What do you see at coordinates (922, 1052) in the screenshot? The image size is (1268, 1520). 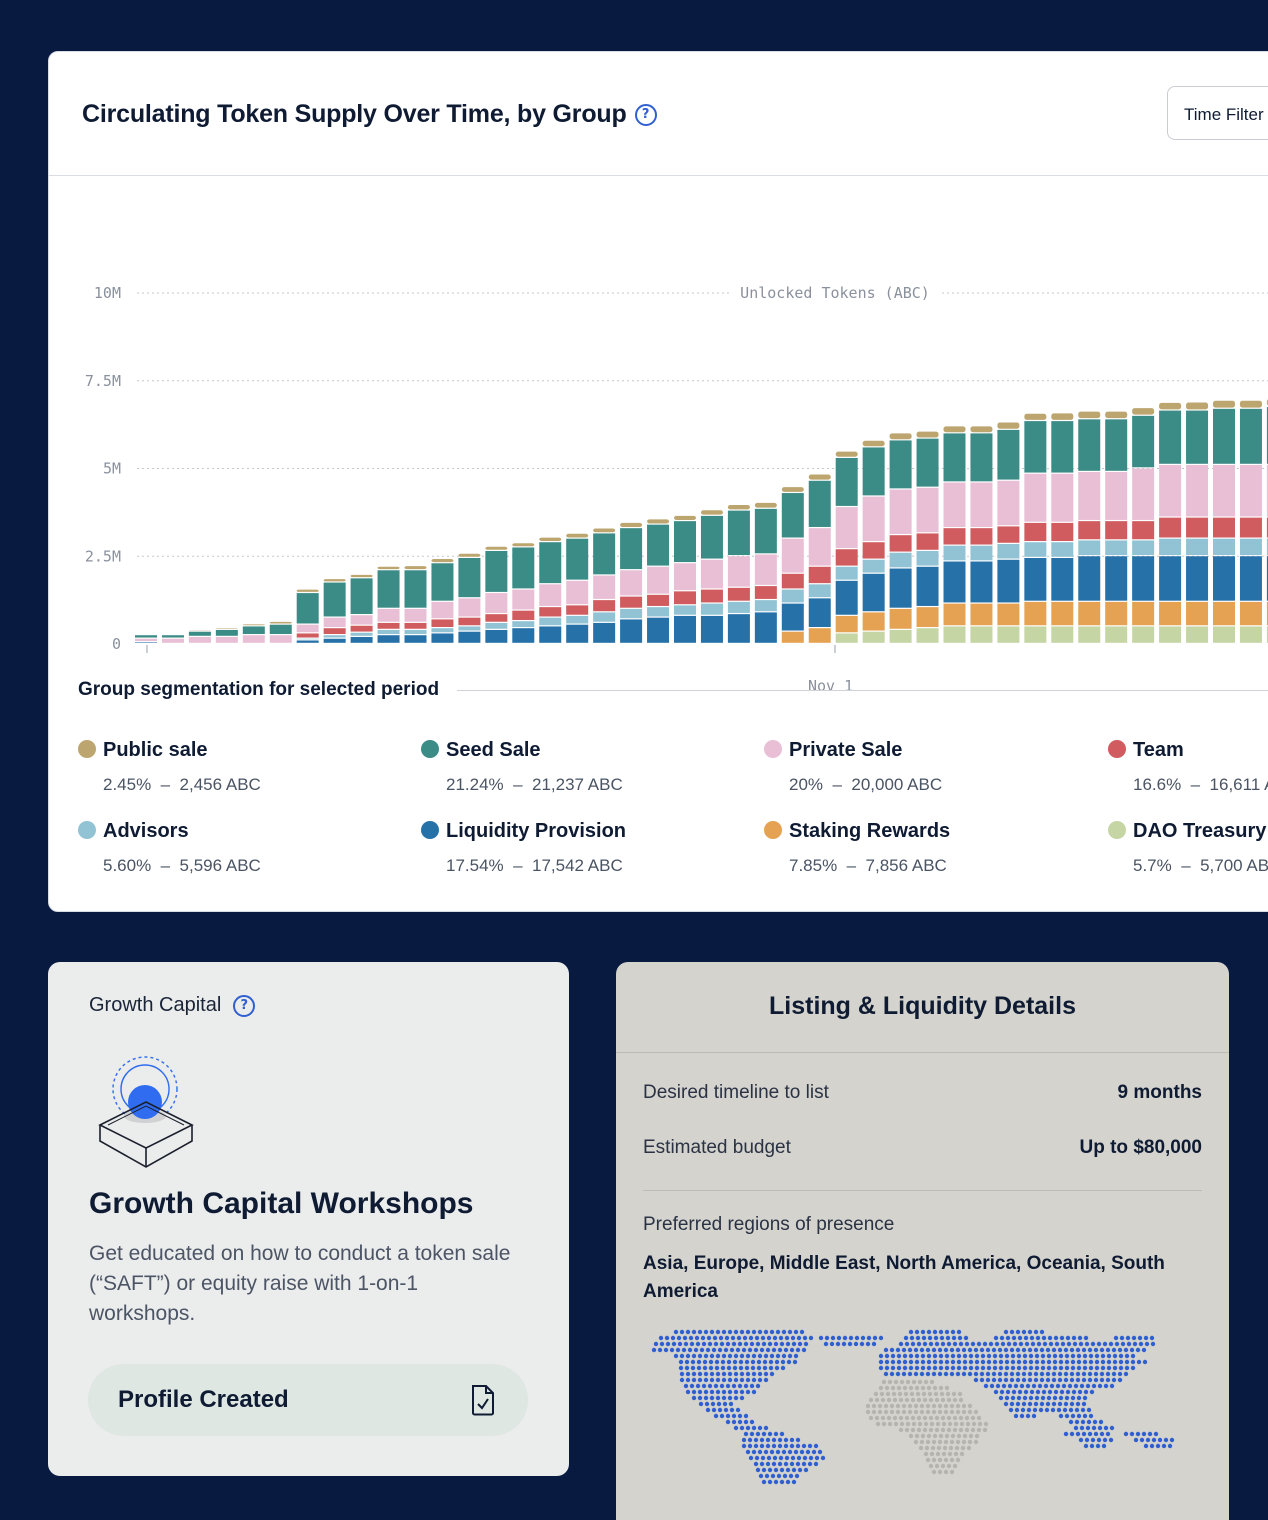 I see `listing-divider` at bounding box center [922, 1052].